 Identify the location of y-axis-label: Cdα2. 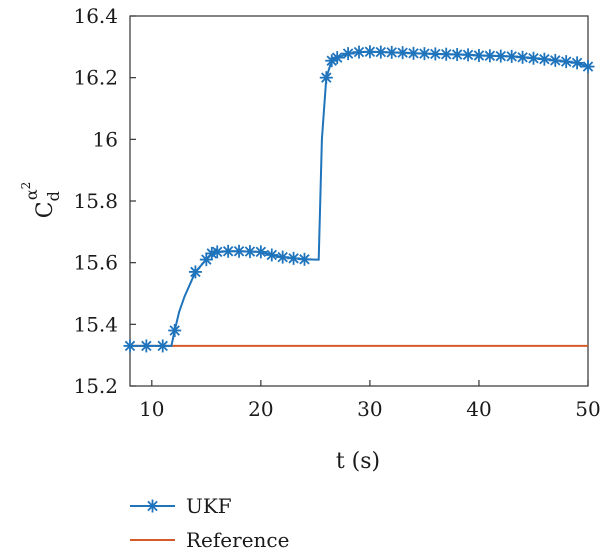
(41, 200).